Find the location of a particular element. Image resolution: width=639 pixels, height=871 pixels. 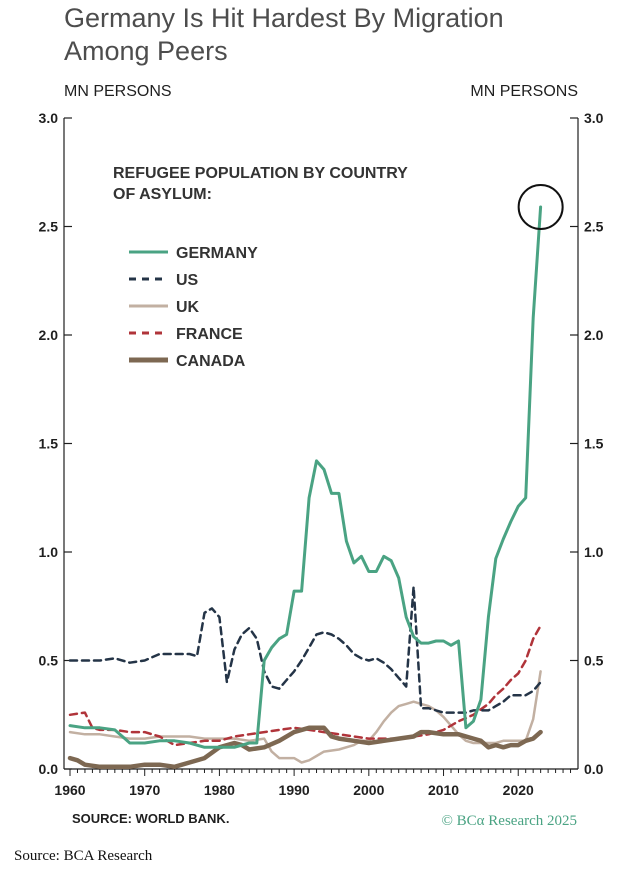

y-tick-label-left: 0.5 is located at coordinates (49, 661).